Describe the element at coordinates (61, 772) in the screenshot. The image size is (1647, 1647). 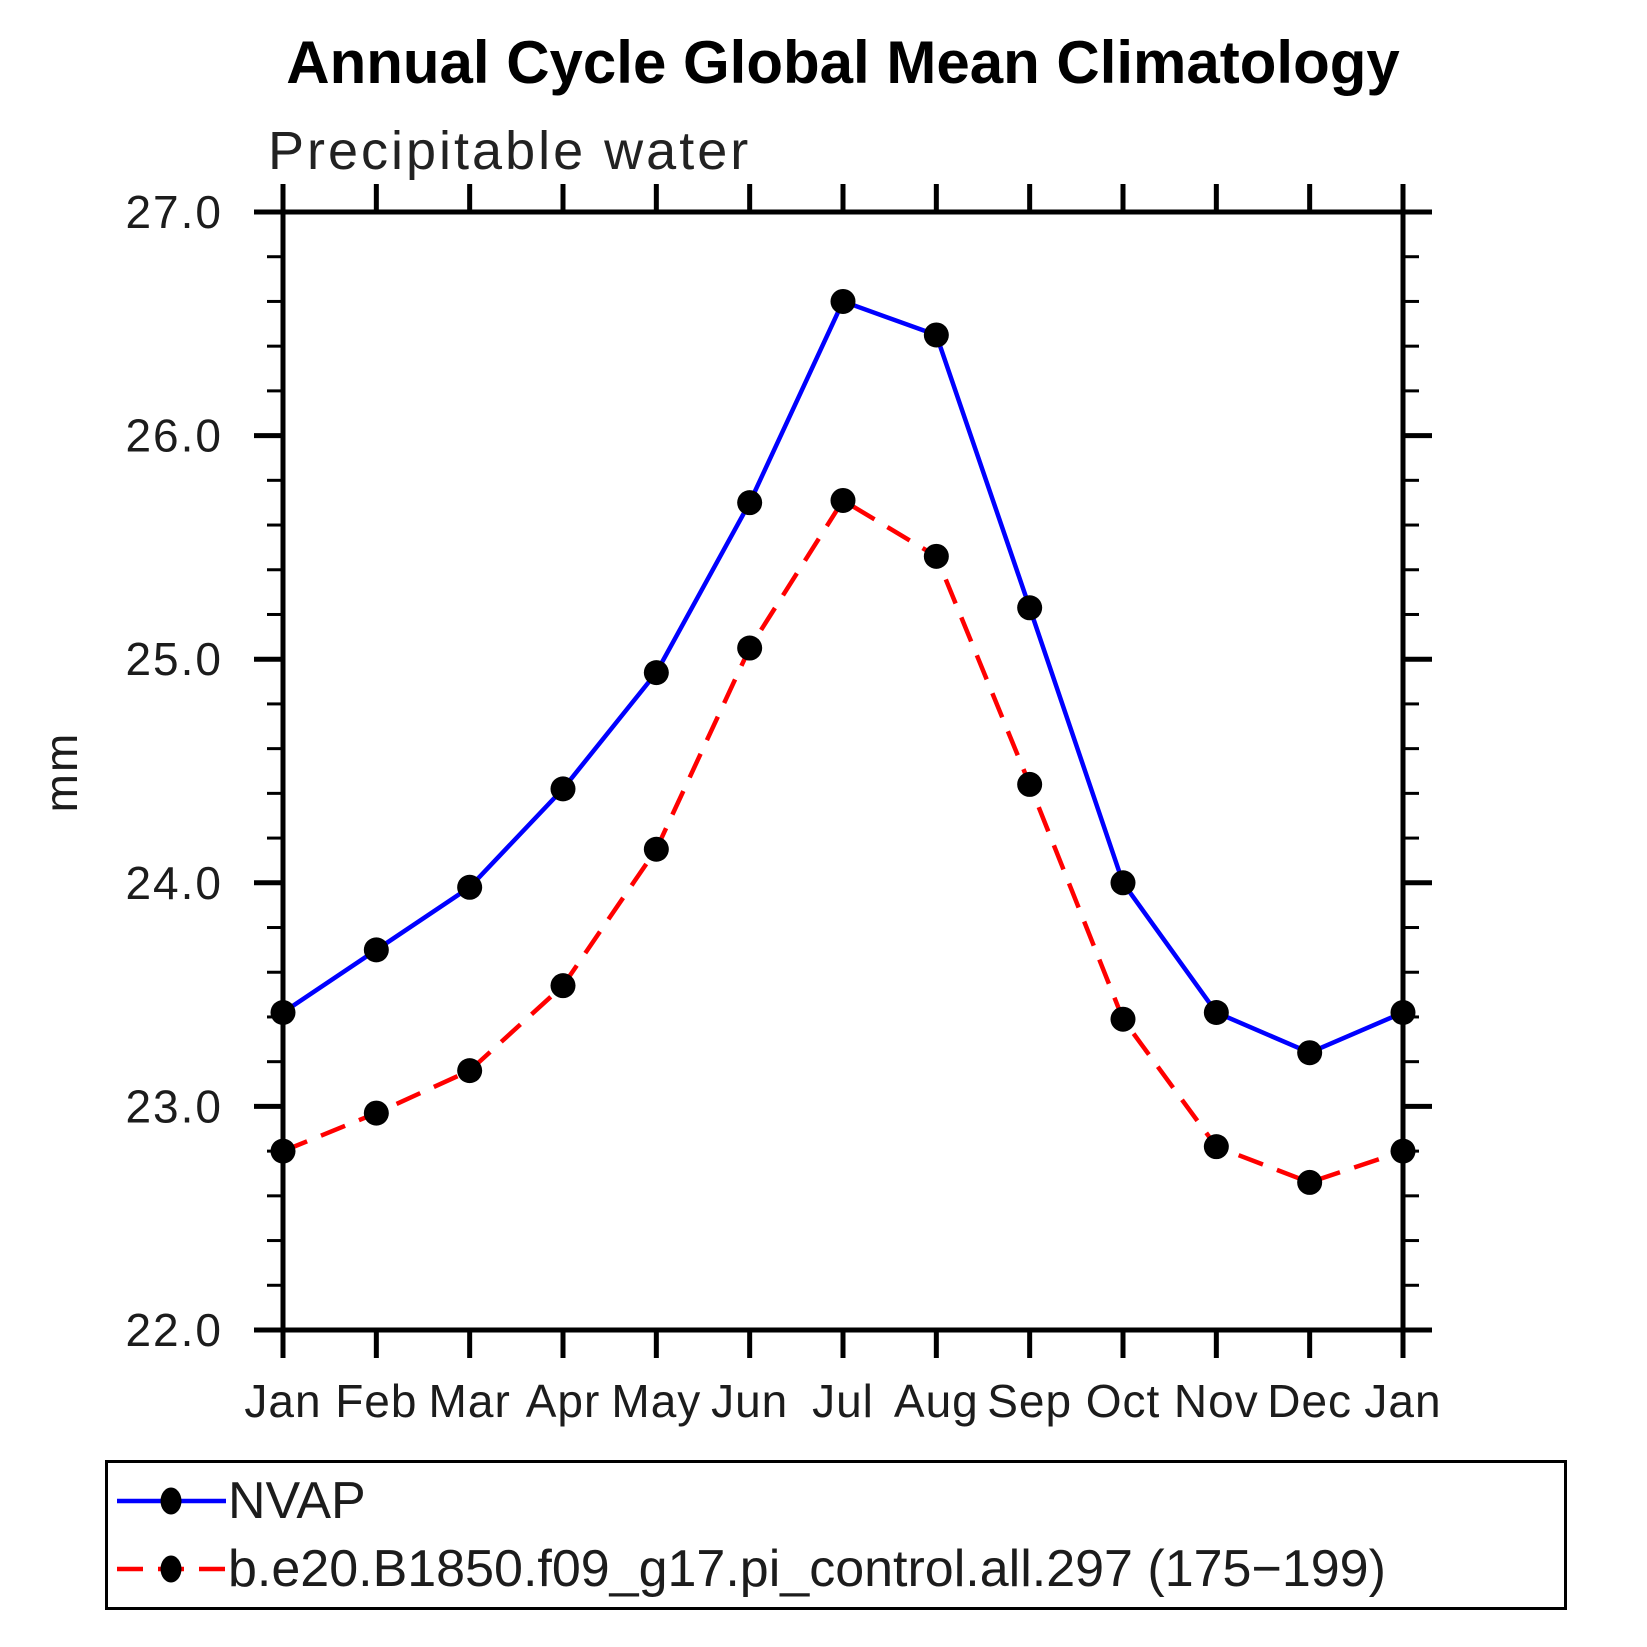
I see `y-axis-unit-label: mm` at that location.